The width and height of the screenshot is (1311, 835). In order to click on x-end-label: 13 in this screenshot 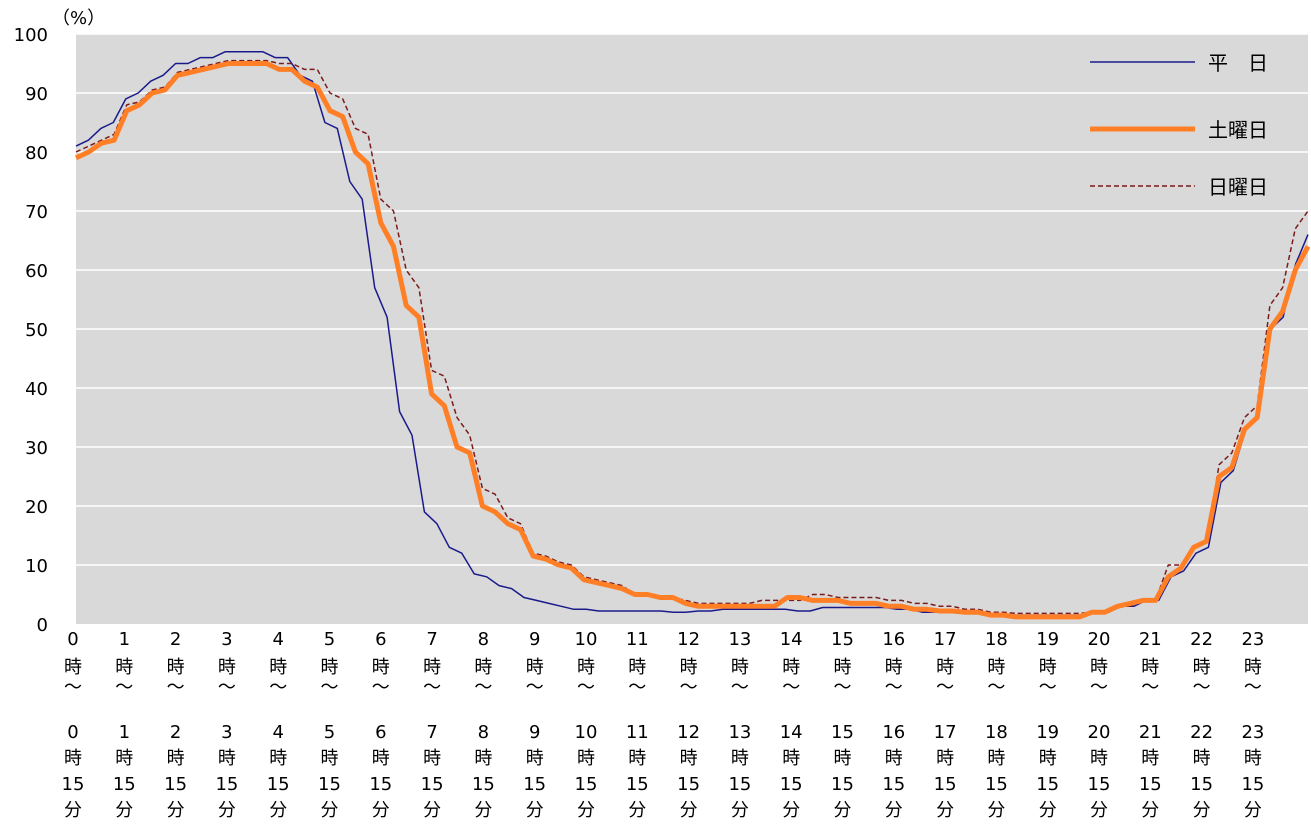, I will do `click(739, 732)`.